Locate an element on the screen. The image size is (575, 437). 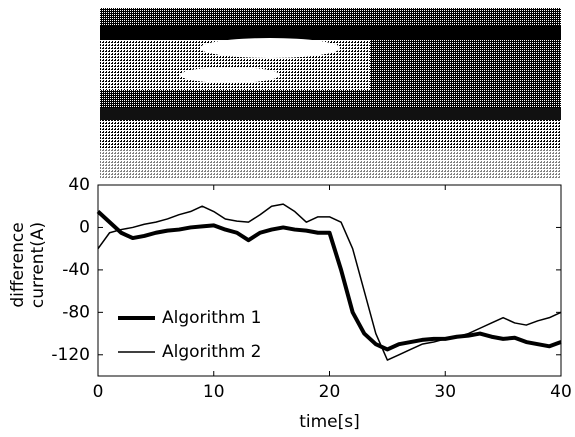
x-tick-label: 30 is located at coordinates (445, 392).